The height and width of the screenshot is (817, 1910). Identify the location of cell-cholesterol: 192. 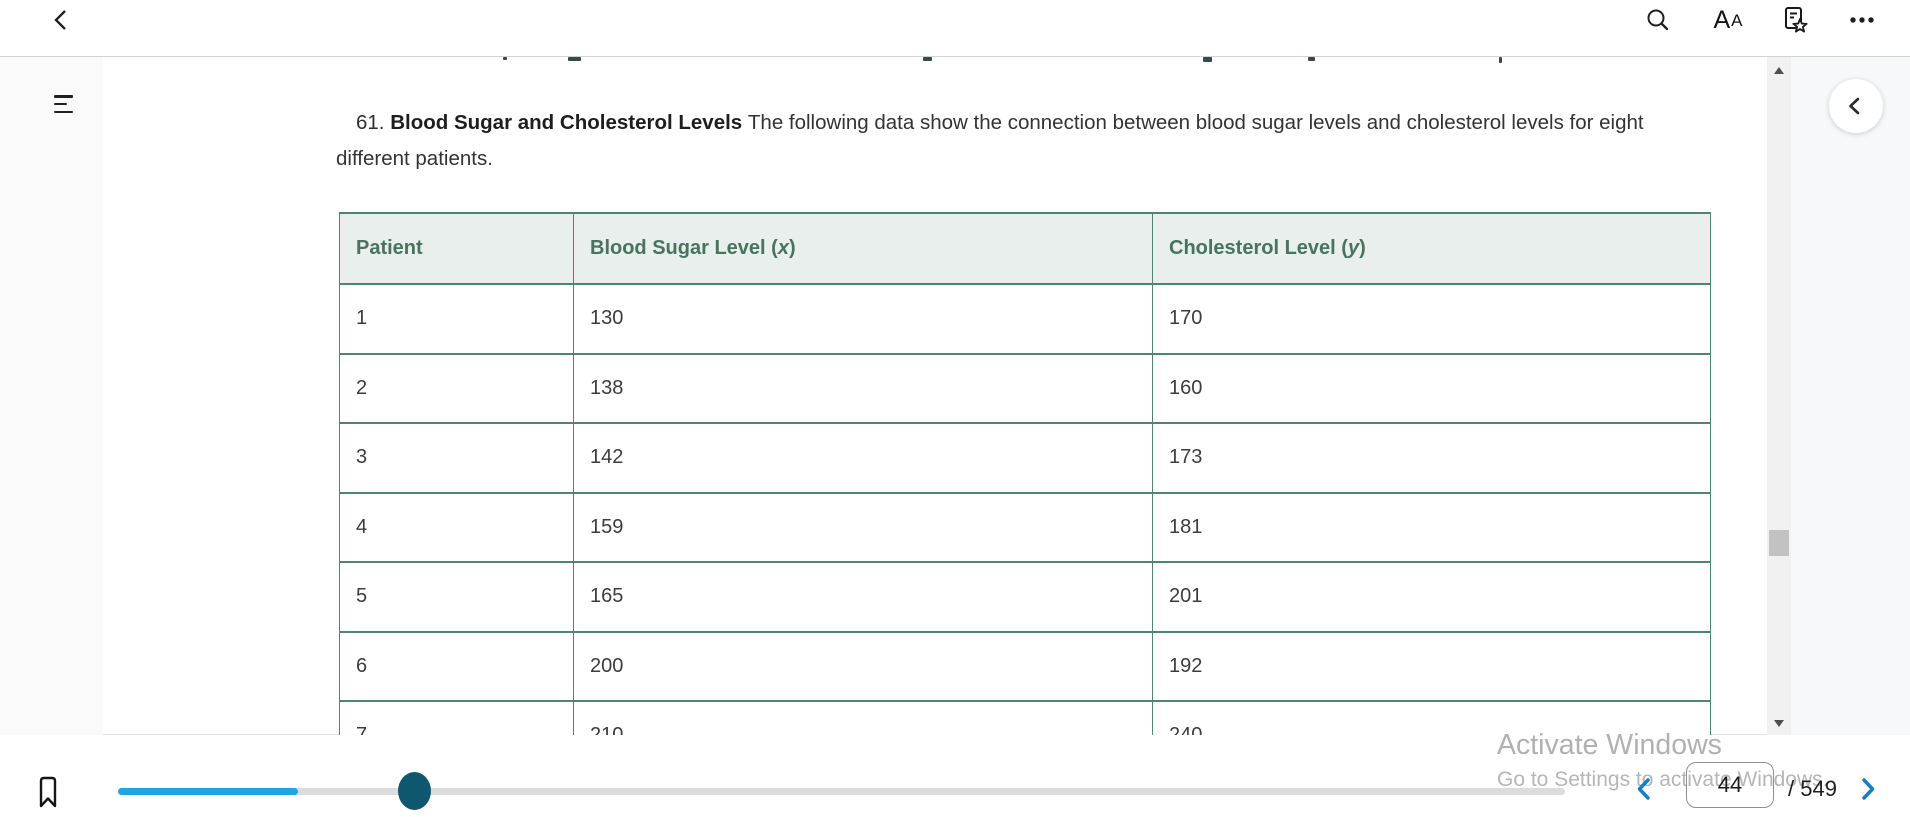
(1431, 666).